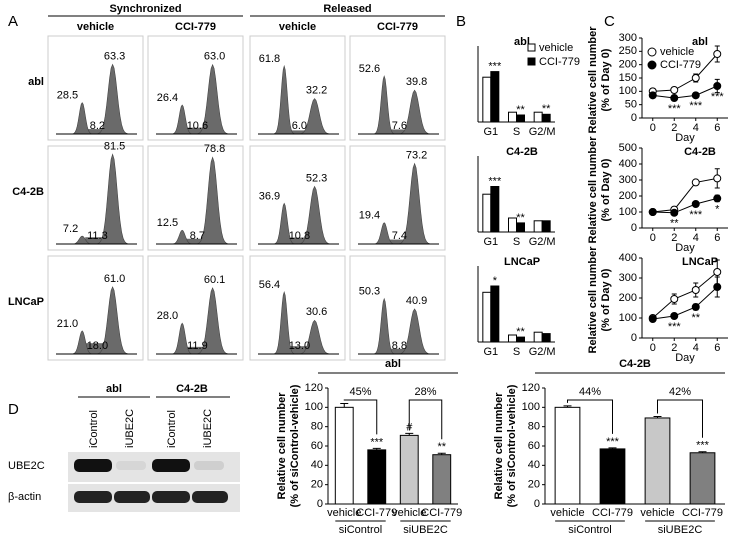 This screenshot has width=740, height=536. What do you see at coordinates (589, 530) in the screenshot?
I see `group-label: siControl` at bounding box center [589, 530].